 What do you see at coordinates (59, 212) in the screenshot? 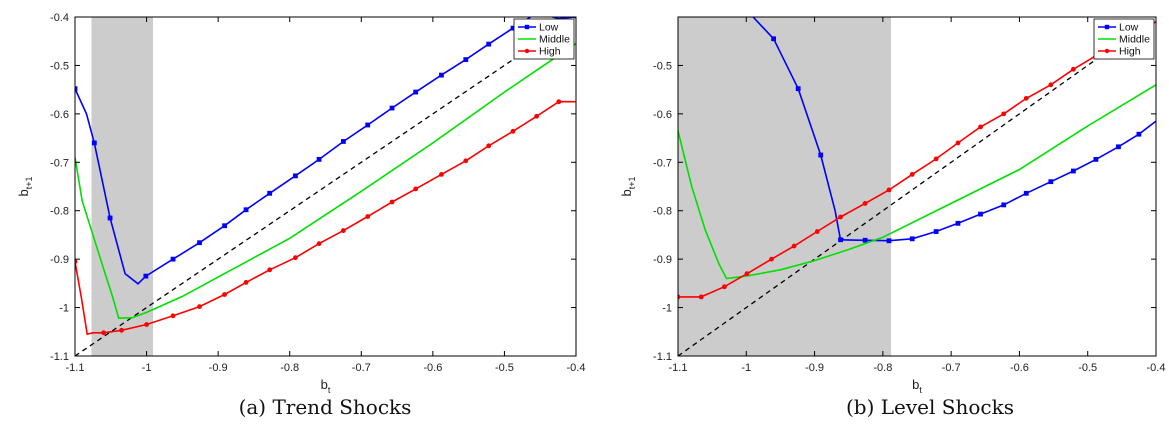
I see `y-tick-label: -0.8` at bounding box center [59, 212].